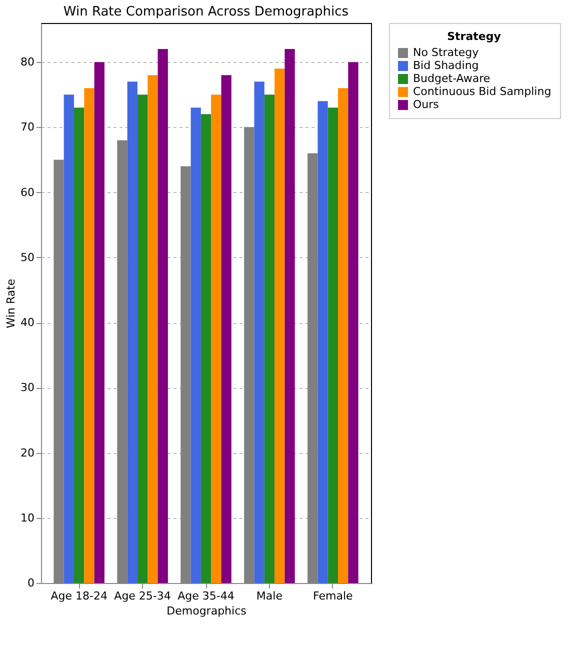 Image resolution: width=575 pixels, height=671 pixels. Describe the element at coordinates (451, 78) in the screenshot. I see `legend-label: Budget-Aware` at that location.